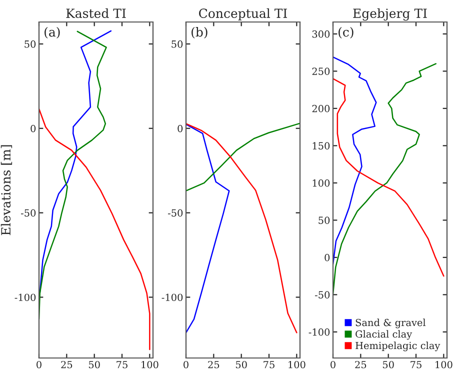 The image size is (465, 374). What do you see at coordinates (243, 14) in the screenshot?
I see `chart-title: Conceptual TI` at bounding box center [243, 14].